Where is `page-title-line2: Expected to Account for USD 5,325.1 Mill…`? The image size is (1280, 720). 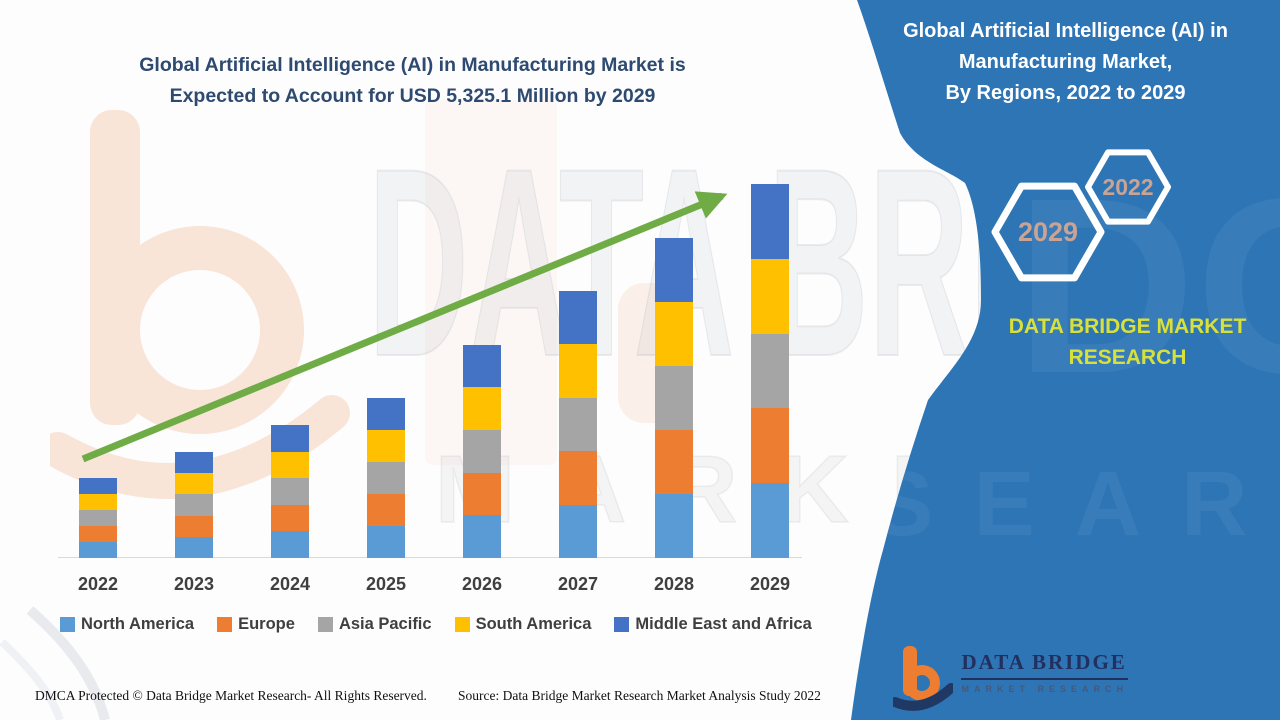
page-title-line2: Expected to Account for USD 5,325.1 Mill… is located at coordinates (412, 96).